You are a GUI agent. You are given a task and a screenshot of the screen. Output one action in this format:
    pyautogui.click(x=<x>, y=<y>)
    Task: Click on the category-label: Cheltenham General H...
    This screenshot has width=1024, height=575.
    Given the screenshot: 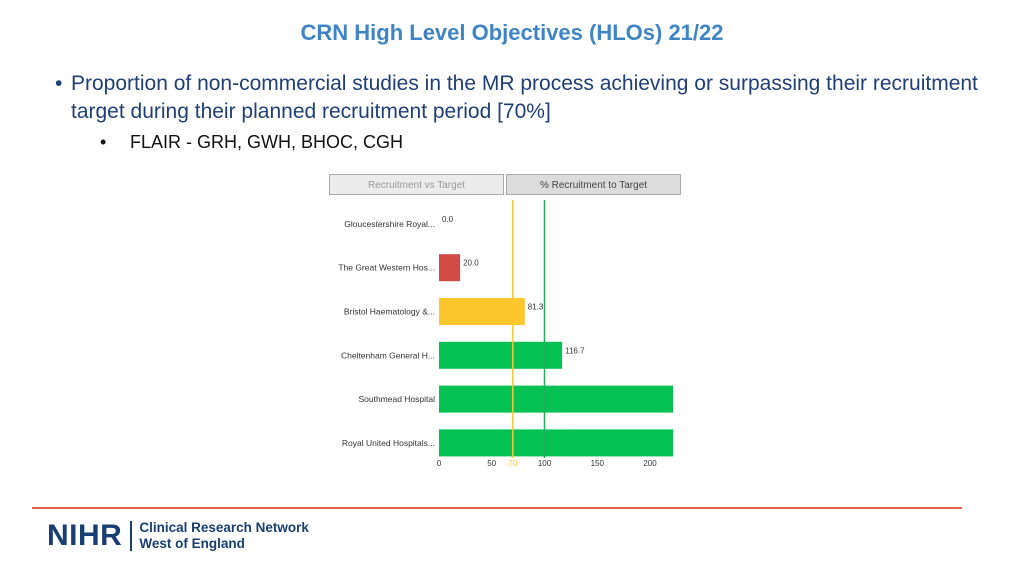 What is the action you would take?
    pyautogui.click(x=388, y=355)
    